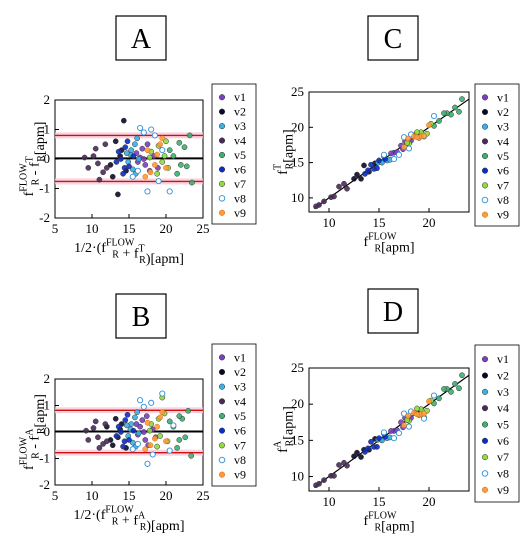 The height and width of the screenshot is (550, 523). What do you see at coordinates (388, 244) in the screenshot?
I see `x-axis-label: fFLOW R[apm]` at bounding box center [388, 244].